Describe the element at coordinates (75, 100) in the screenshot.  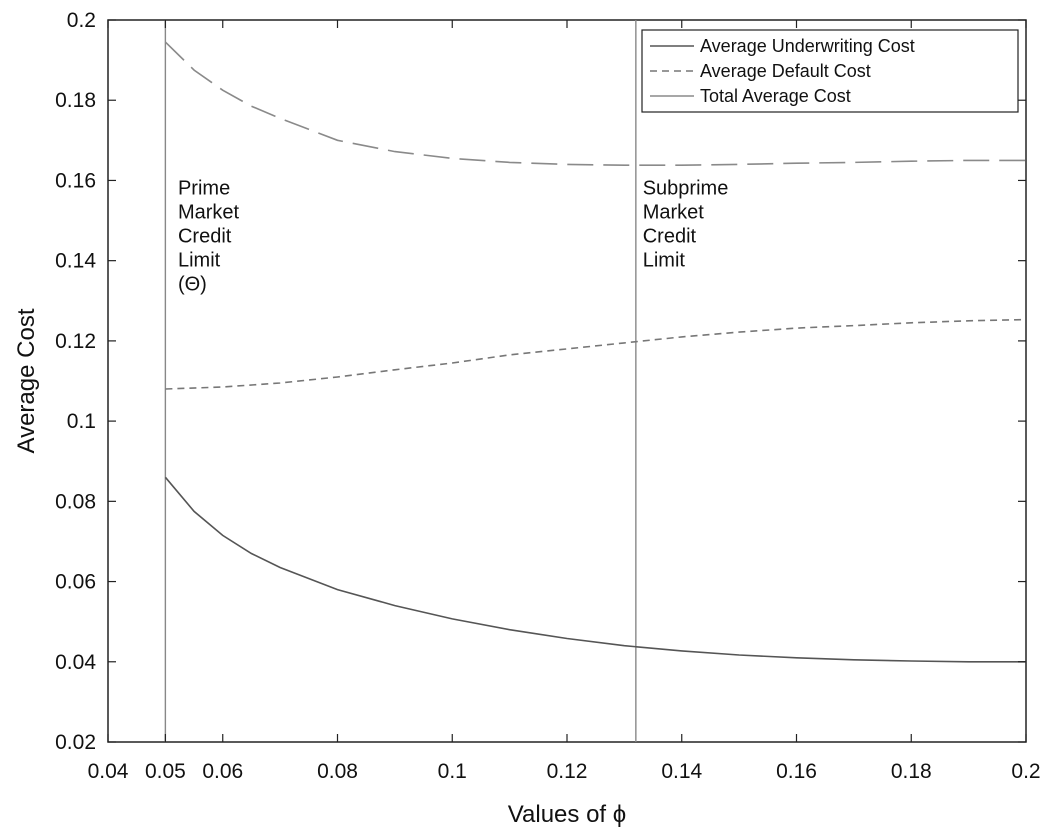
I see `y-tick-label: 0.18` at that location.